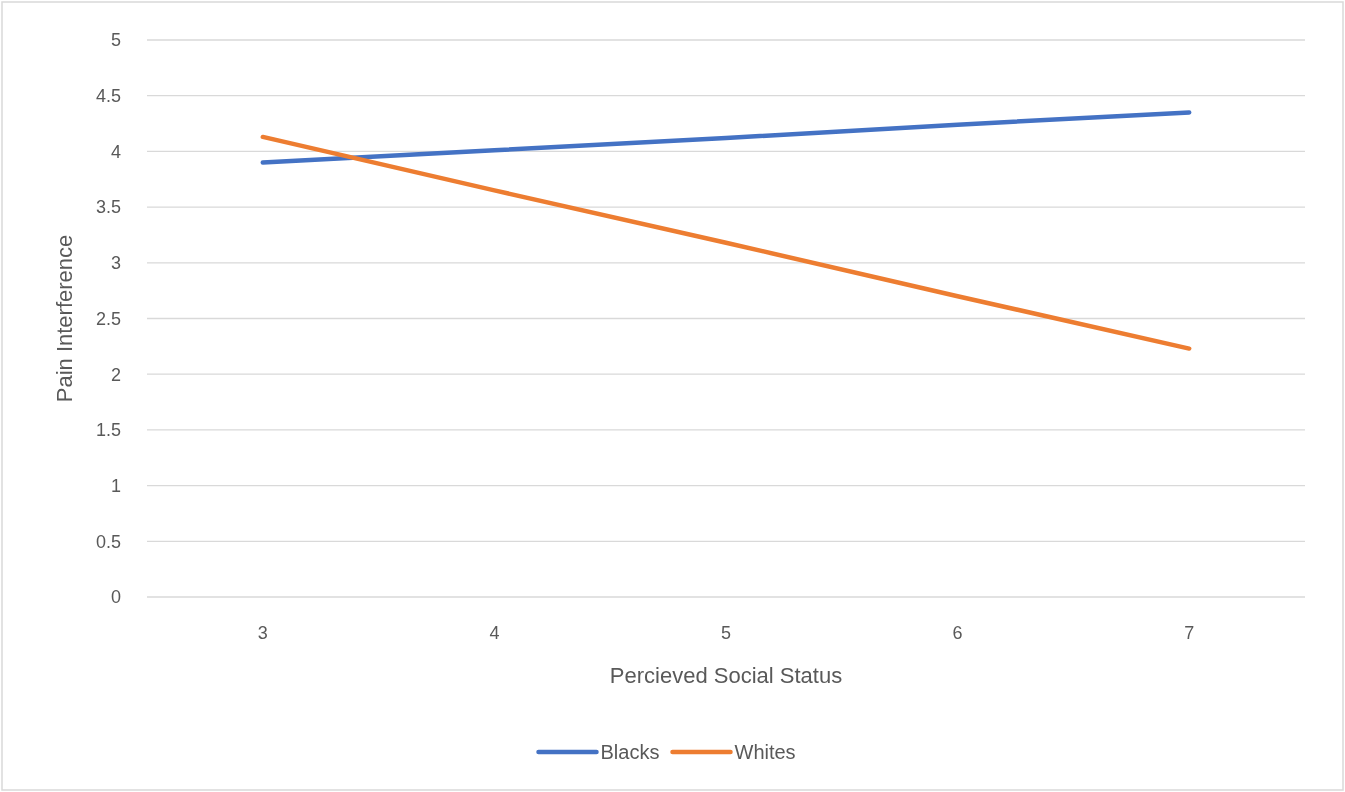  Describe the element at coordinates (108, 207) in the screenshot. I see `y-tick-label: 3.5` at that location.